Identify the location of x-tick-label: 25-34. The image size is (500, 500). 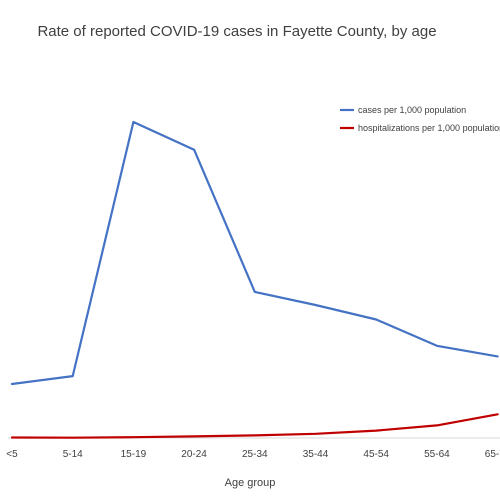
(255, 454).